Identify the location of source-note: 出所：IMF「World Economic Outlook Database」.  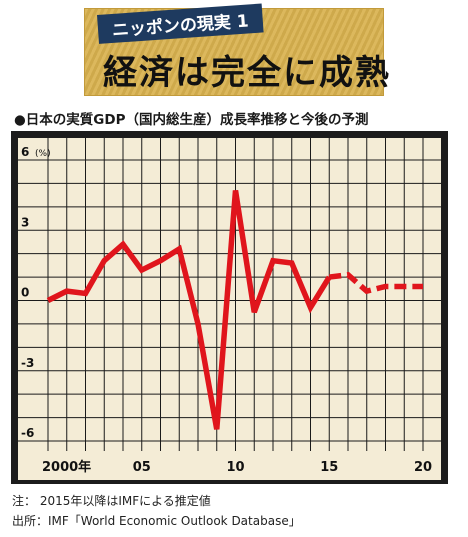
(156, 521).